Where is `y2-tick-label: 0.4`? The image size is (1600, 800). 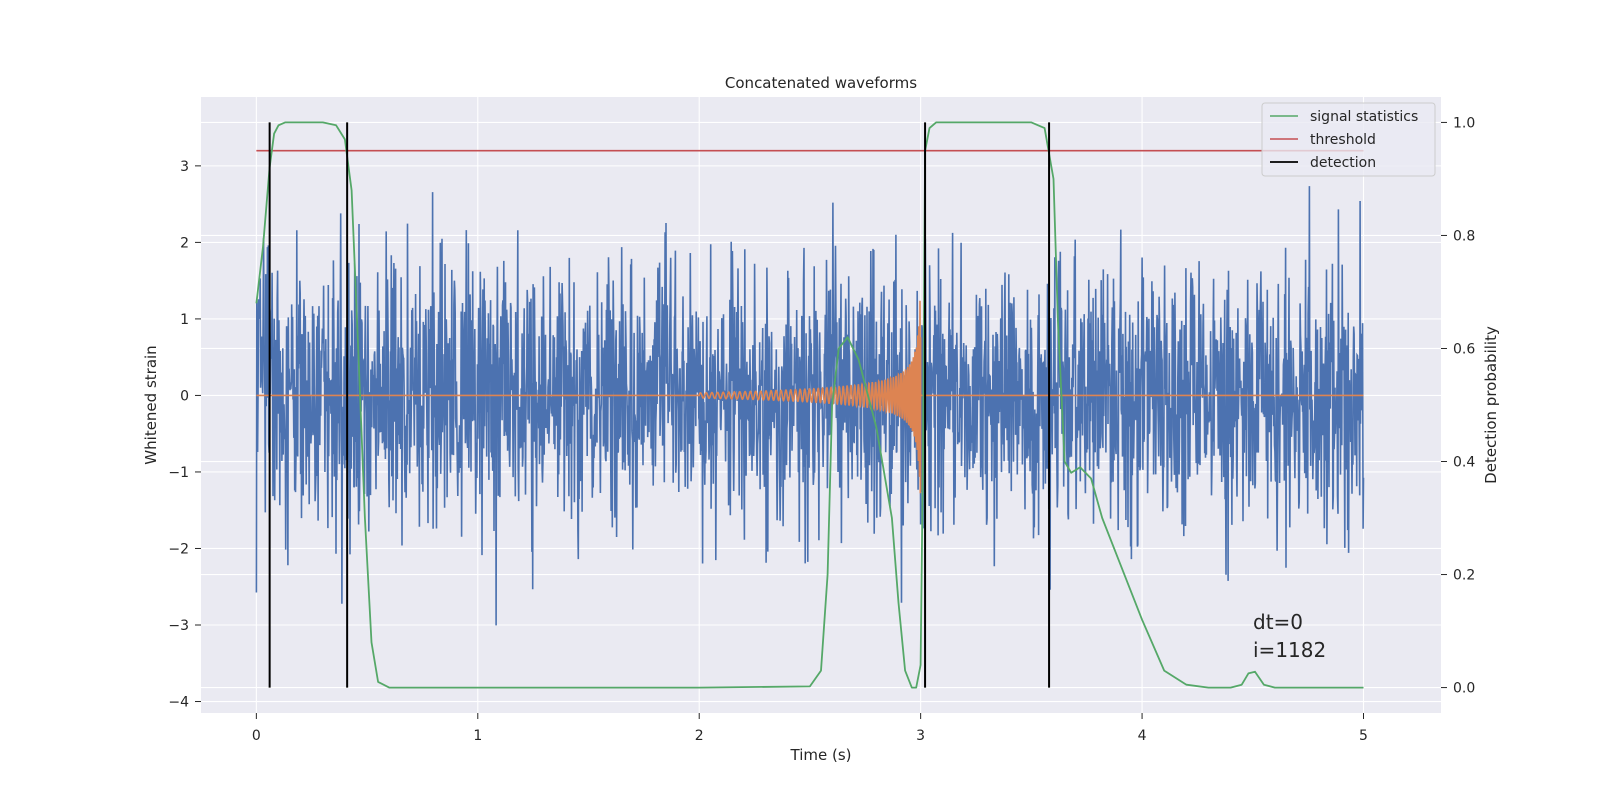 y2-tick-label: 0.4 is located at coordinates (1464, 463).